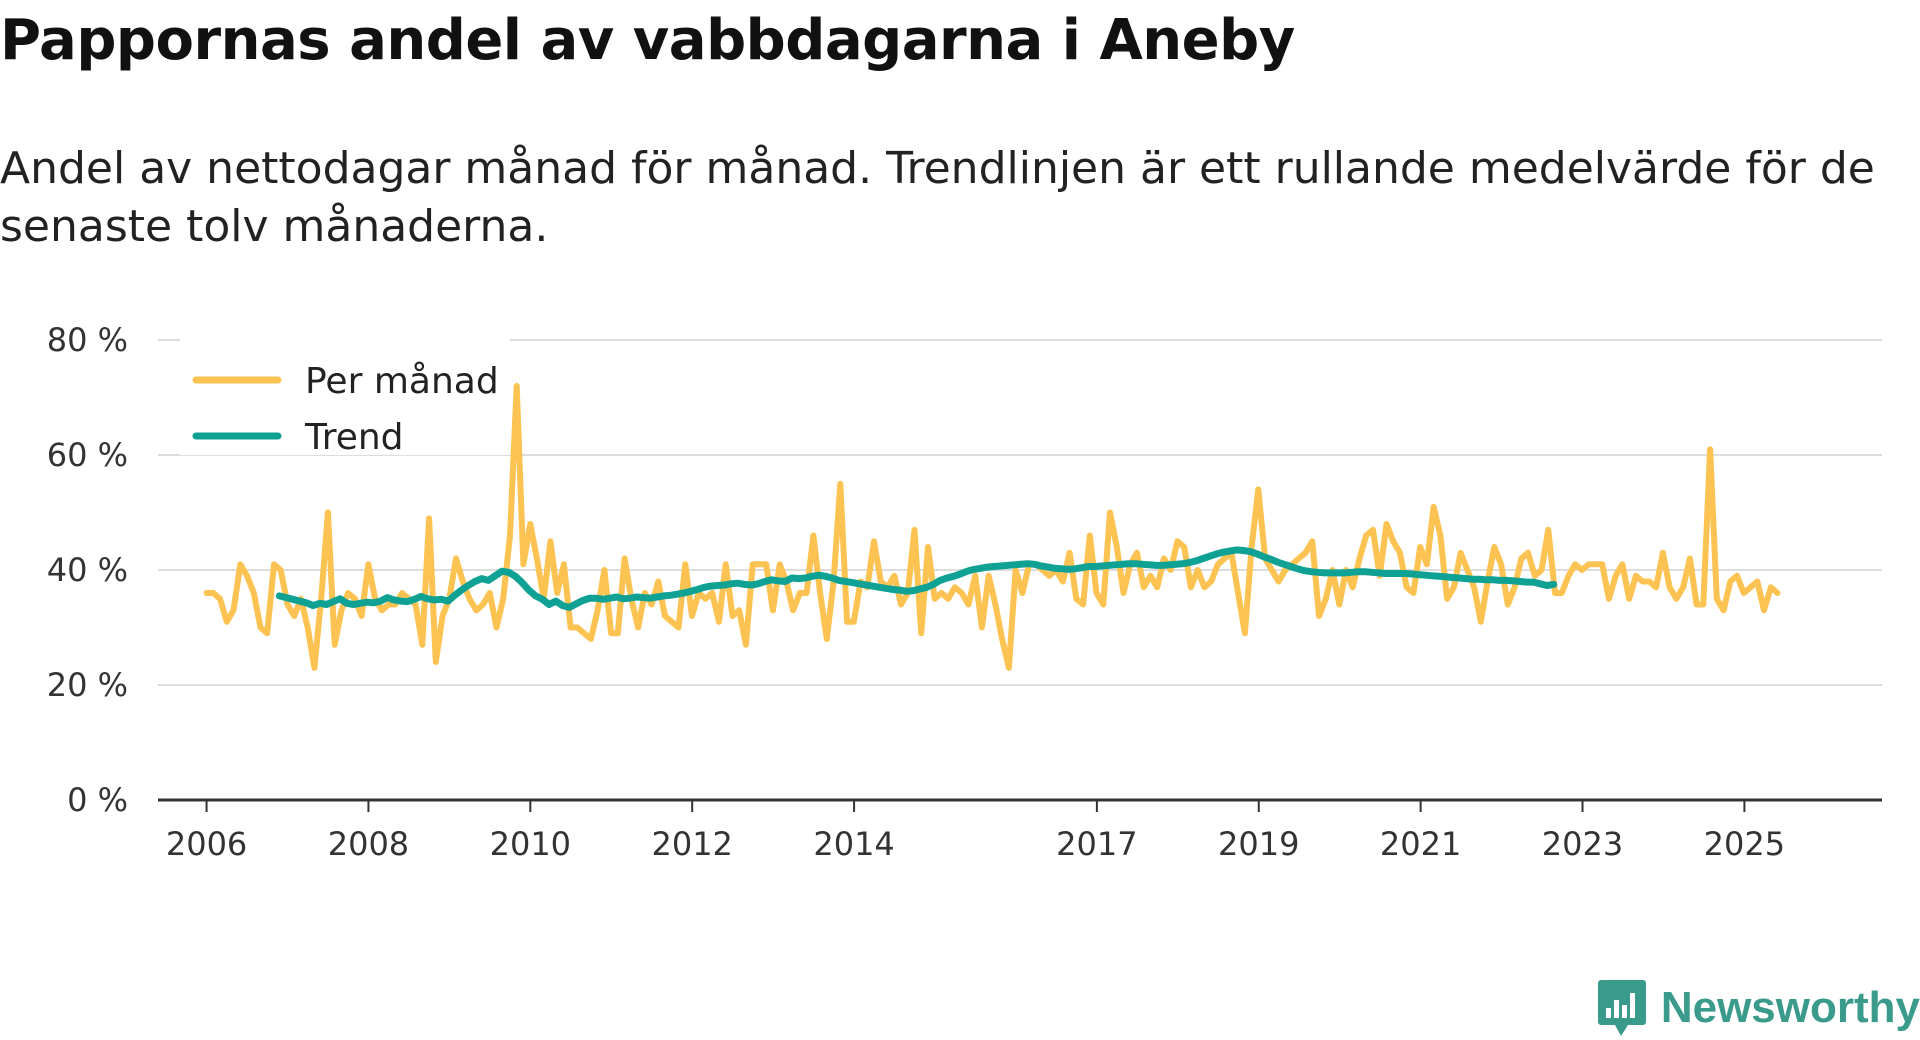 This screenshot has width=1920, height=1040. Describe the element at coordinates (1744, 842) in the screenshot. I see `x-tick-label: 2025` at that location.